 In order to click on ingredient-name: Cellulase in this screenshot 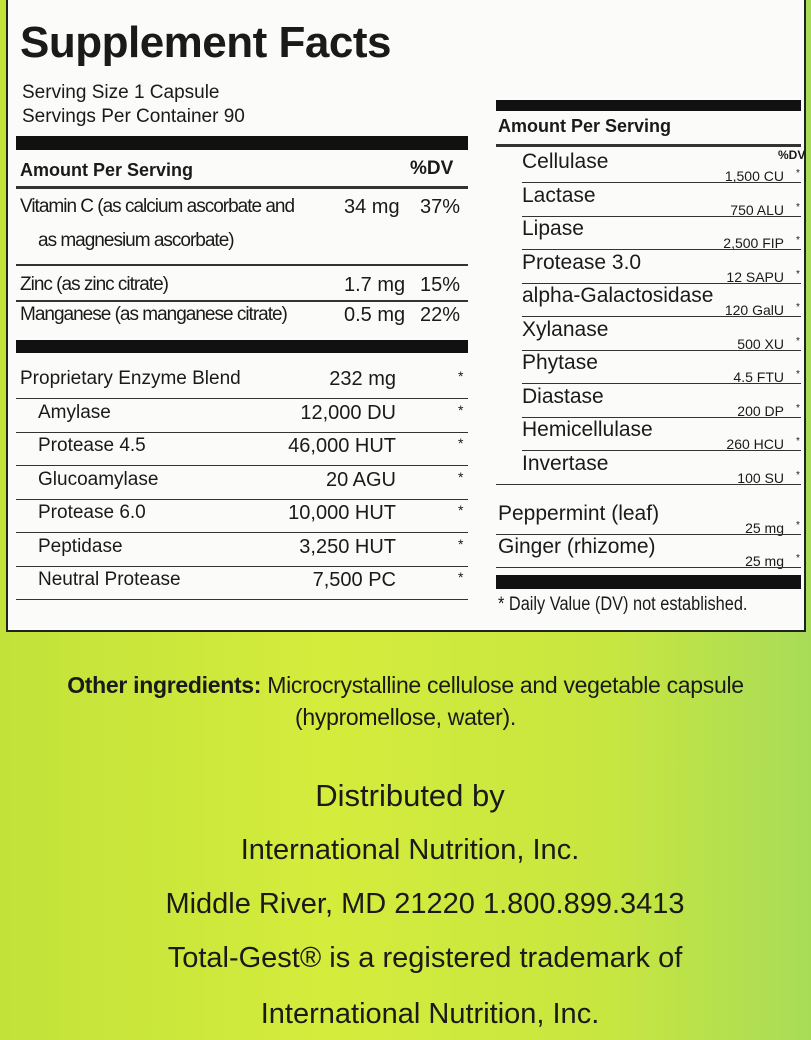, I will do `click(565, 161)`.